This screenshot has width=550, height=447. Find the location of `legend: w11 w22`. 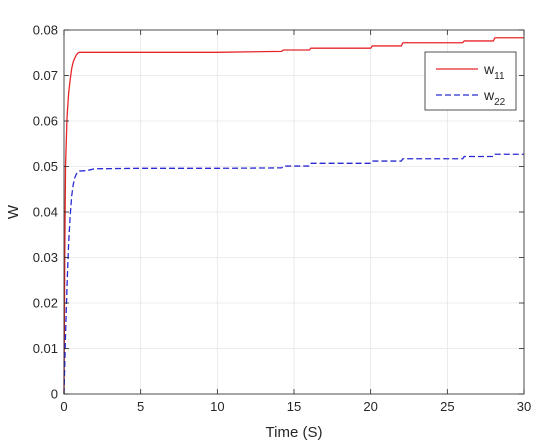

legend: w11 w22 is located at coordinates (470, 81).